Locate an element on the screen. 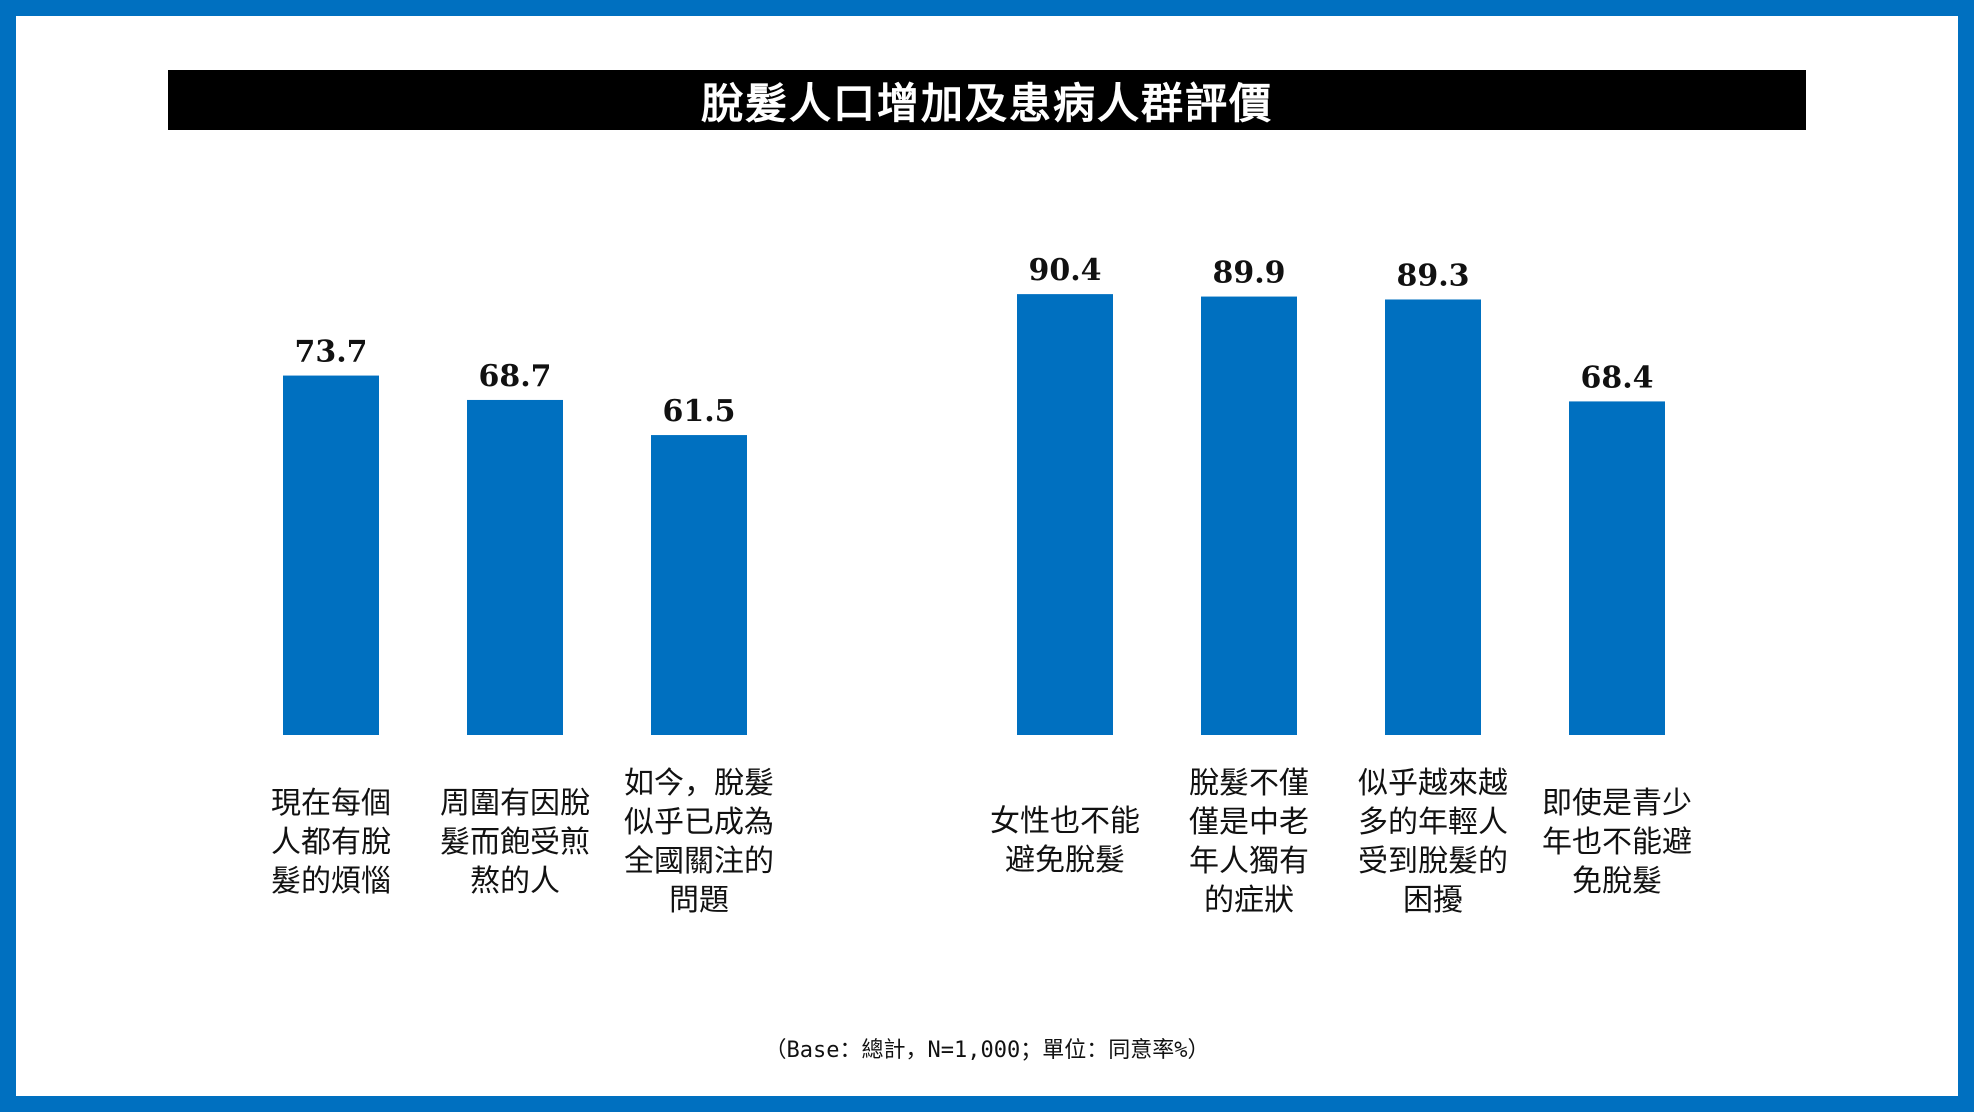 The height and width of the screenshot is (1112, 1974). category-label: 似乎越來越 多的年輕人 受到脫髮的 困擾 is located at coordinates (1433, 842).